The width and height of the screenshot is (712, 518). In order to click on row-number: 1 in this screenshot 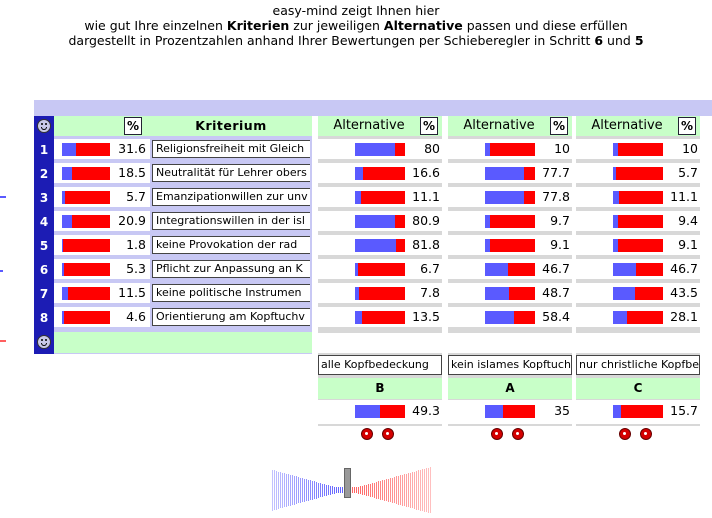, I will do `click(44, 150)`.